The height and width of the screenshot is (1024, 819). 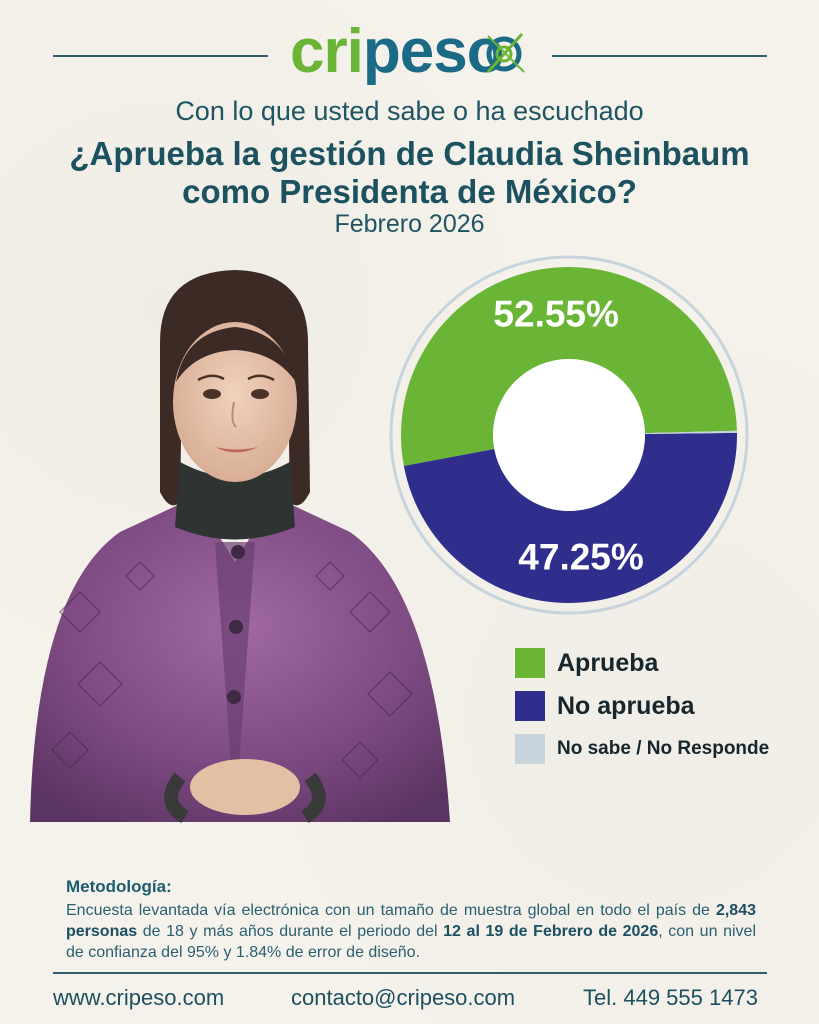 What do you see at coordinates (160, 56) in the screenshot?
I see `header-rule-left` at bounding box center [160, 56].